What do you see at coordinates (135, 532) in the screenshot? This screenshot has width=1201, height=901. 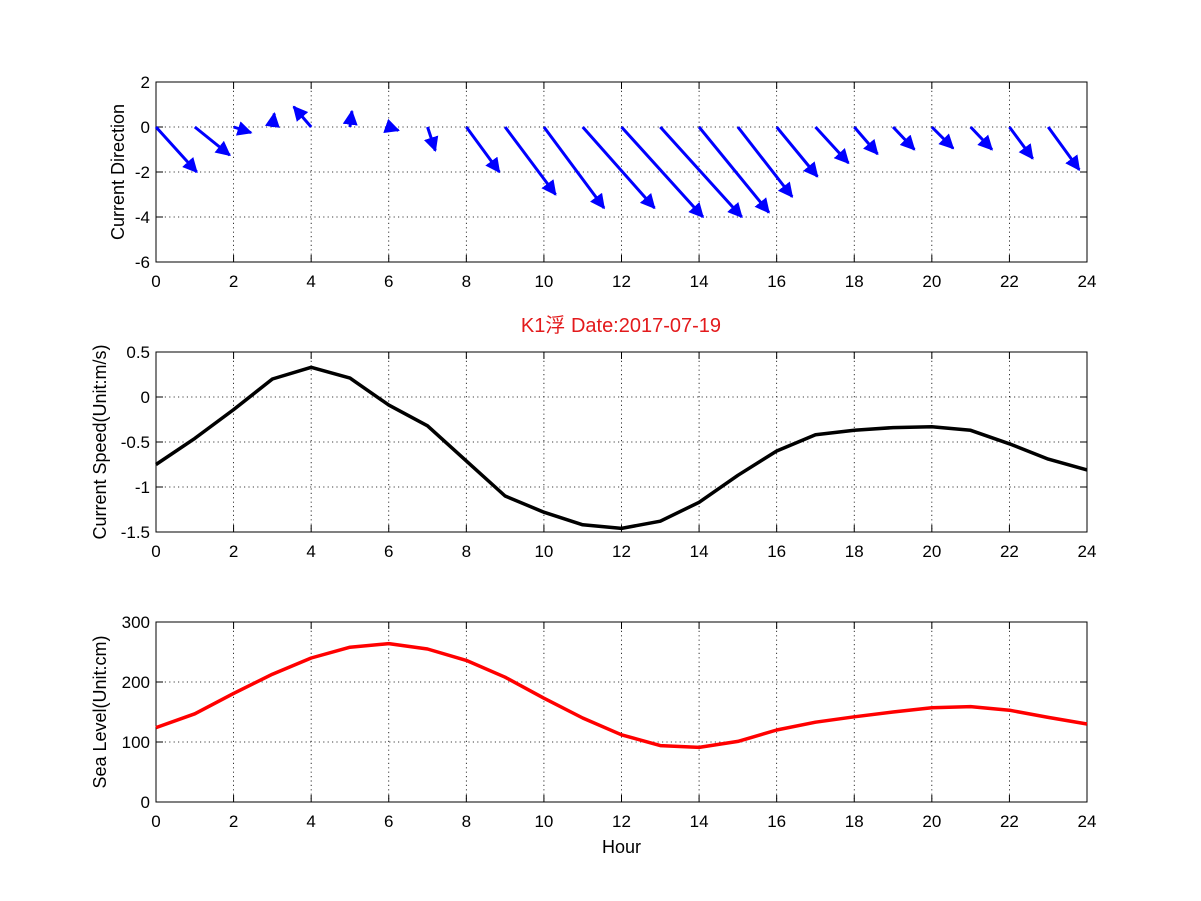 I see `y-tick-label: -1.5` at bounding box center [135, 532].